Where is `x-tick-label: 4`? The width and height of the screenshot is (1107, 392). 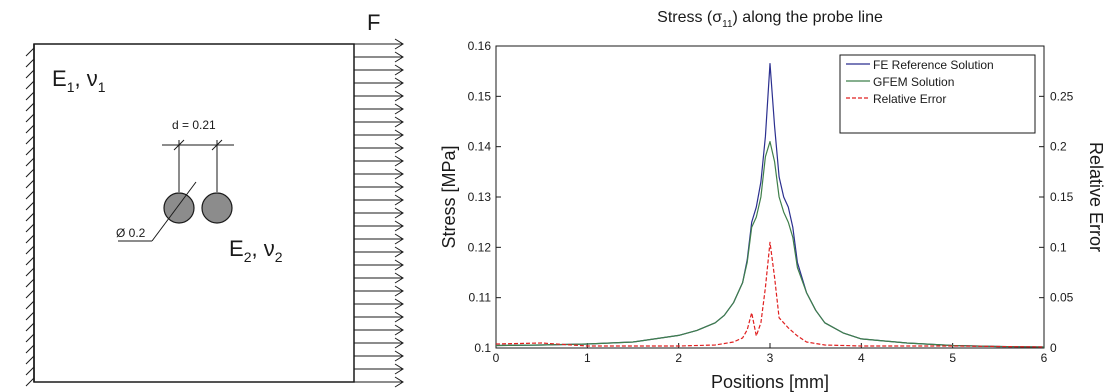 x-tick-label: 4 is located at coordinates (861, 358).